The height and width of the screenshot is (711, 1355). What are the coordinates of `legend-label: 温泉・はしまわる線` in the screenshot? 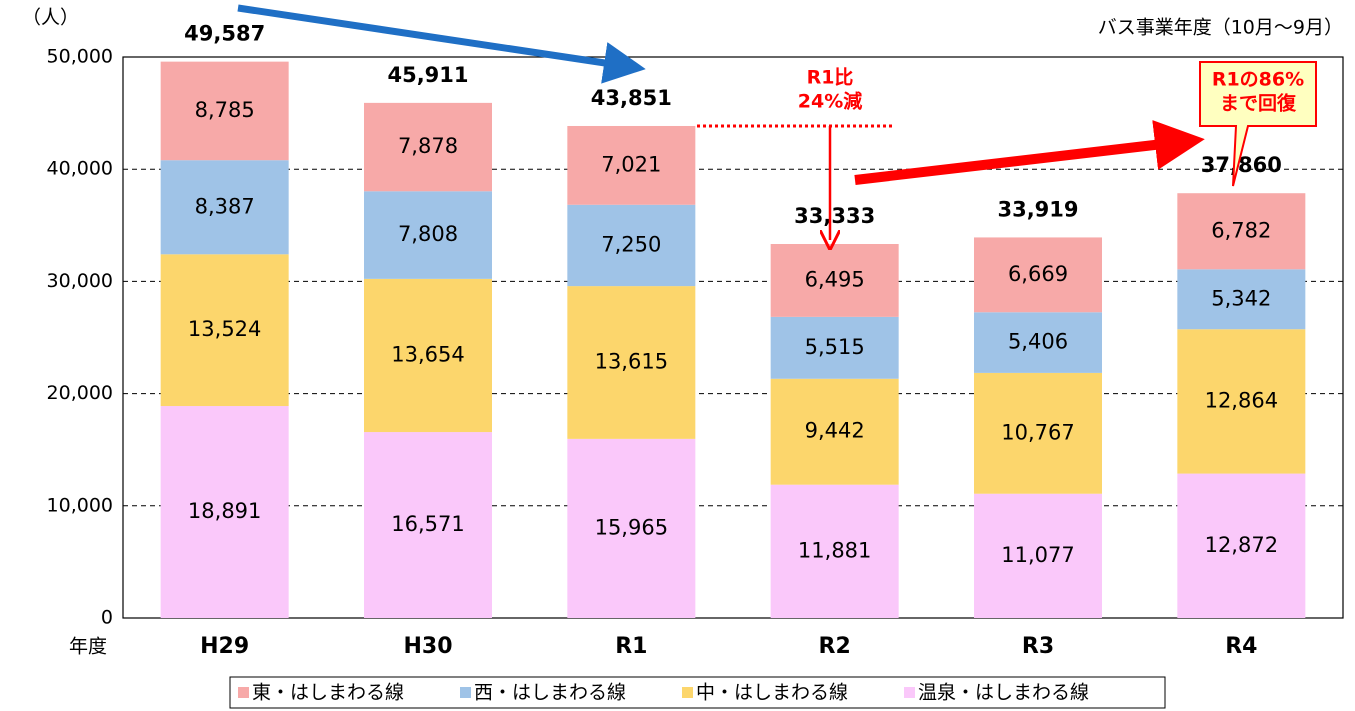 It's located at (1003, 693).